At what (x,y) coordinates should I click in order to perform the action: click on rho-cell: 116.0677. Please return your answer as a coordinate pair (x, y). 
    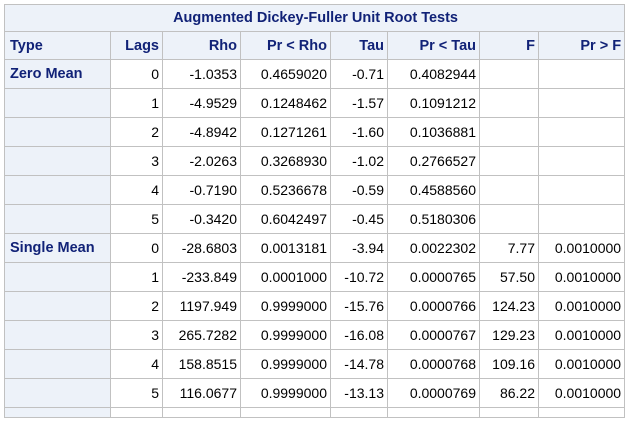
    Looking at the image, I should click on (201, 393).